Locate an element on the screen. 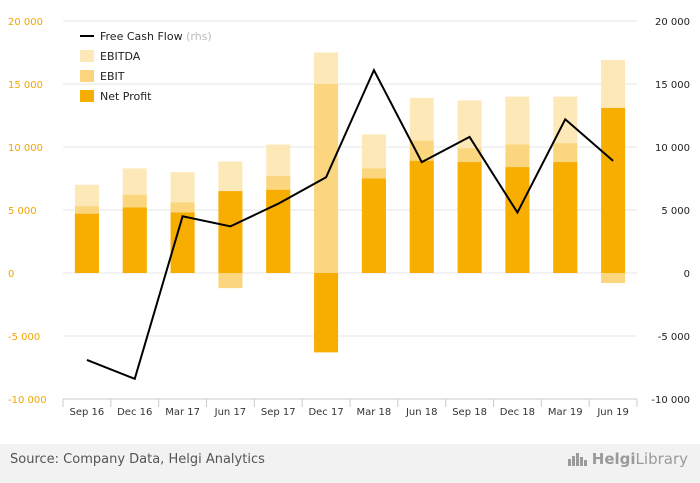  x-tick-label: Mar 19 is located at coordinates (565, 412).